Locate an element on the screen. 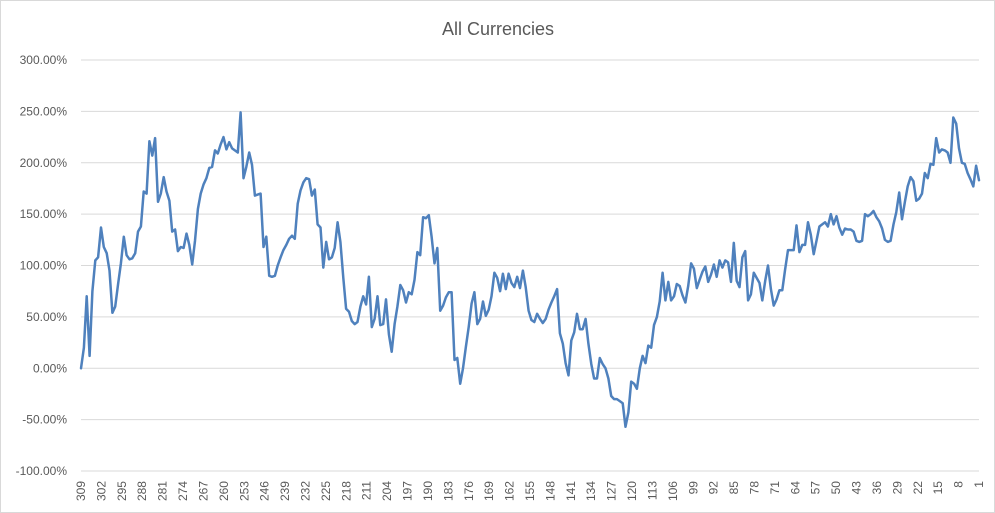 This screenshot has height=513, width=995. x-tick-label: 64 is located at coordinates (795, 488).